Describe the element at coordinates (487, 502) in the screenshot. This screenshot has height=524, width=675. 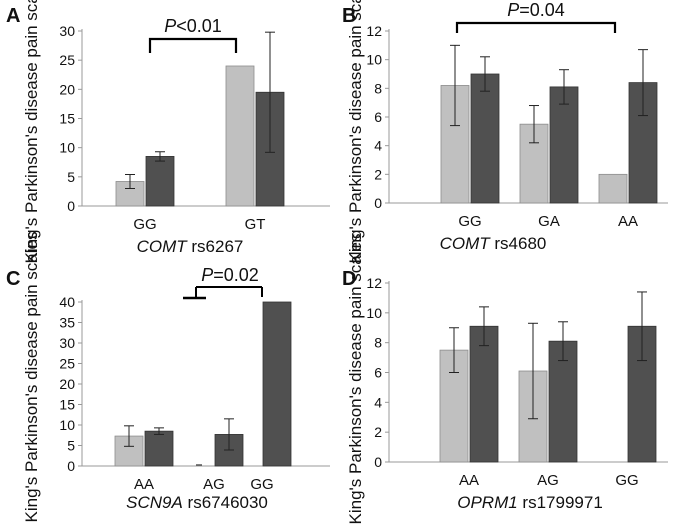
I see `gene-name: OPRM1` at that location.